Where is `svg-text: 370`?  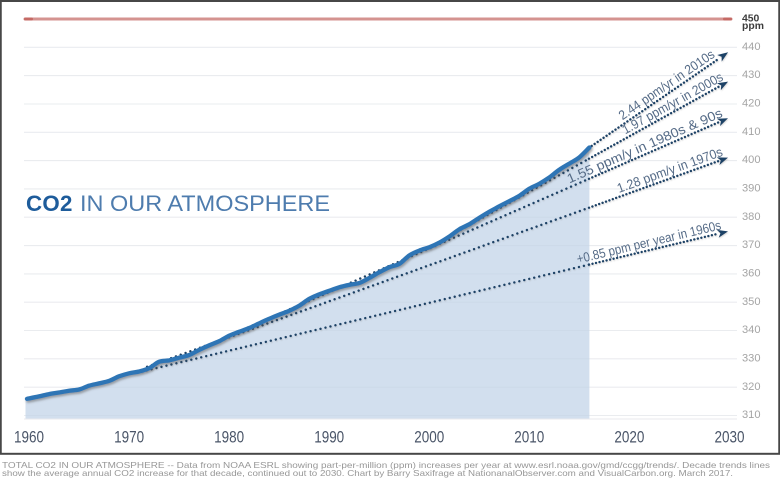 svg-text: 370 is located at coordinates (751, 245).